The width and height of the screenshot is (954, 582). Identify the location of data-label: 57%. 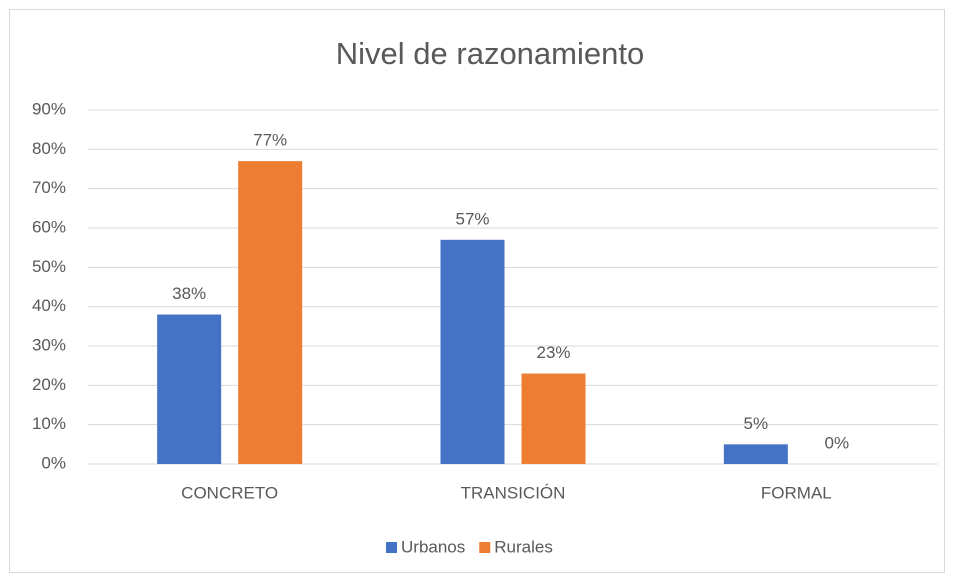
(472, 218).